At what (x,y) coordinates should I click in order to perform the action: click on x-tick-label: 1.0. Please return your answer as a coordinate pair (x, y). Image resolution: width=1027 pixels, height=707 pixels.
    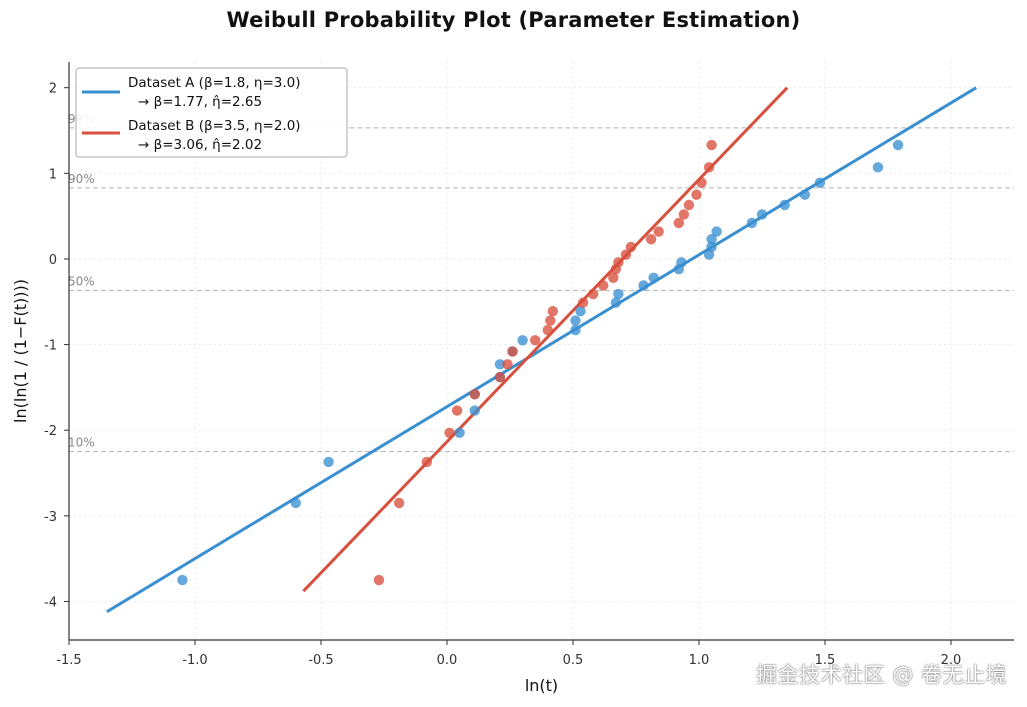
    Looking at the image, I should click on (699, 660).